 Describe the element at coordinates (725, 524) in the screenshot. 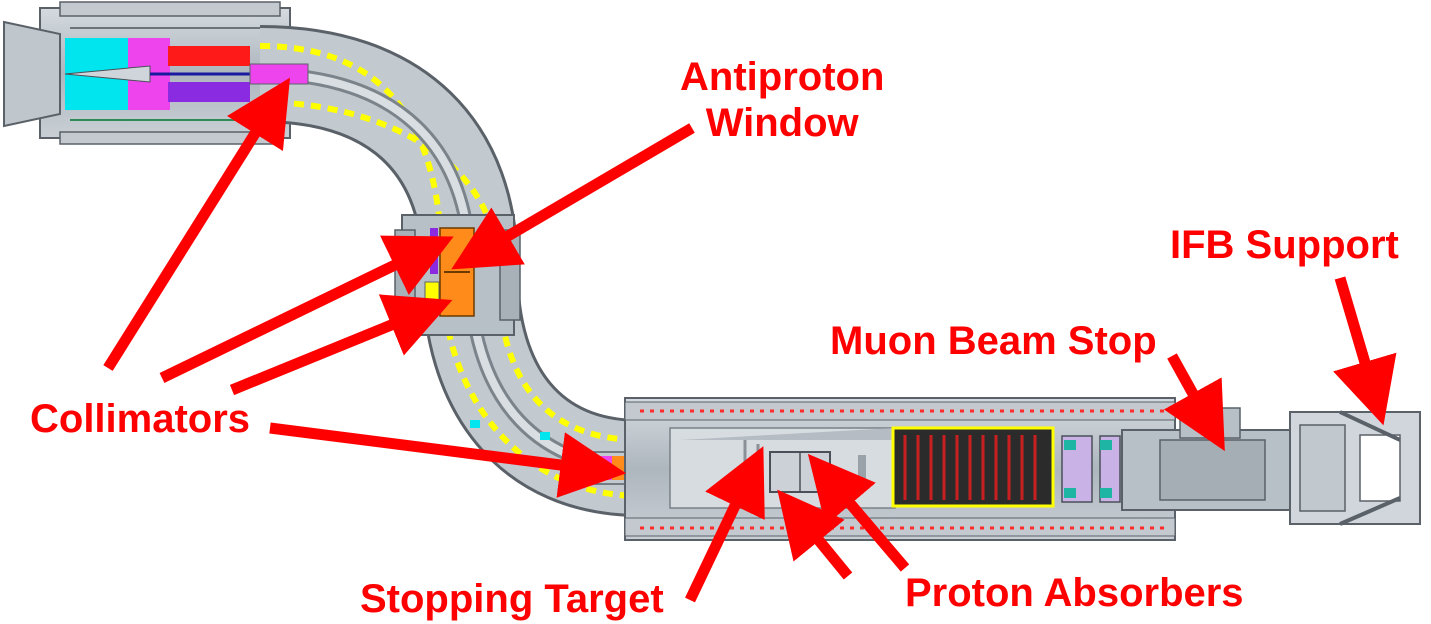

I see `arrow-stopping-target` at that location.